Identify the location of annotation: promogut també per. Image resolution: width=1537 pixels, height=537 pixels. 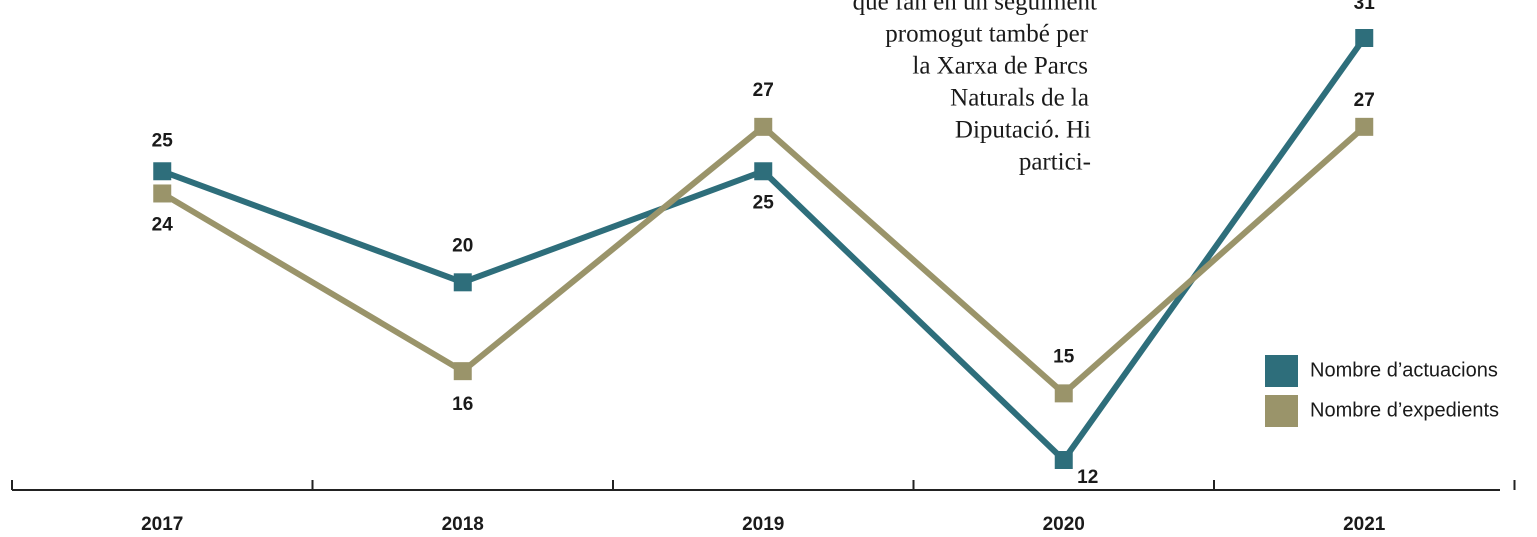
(986, 34).